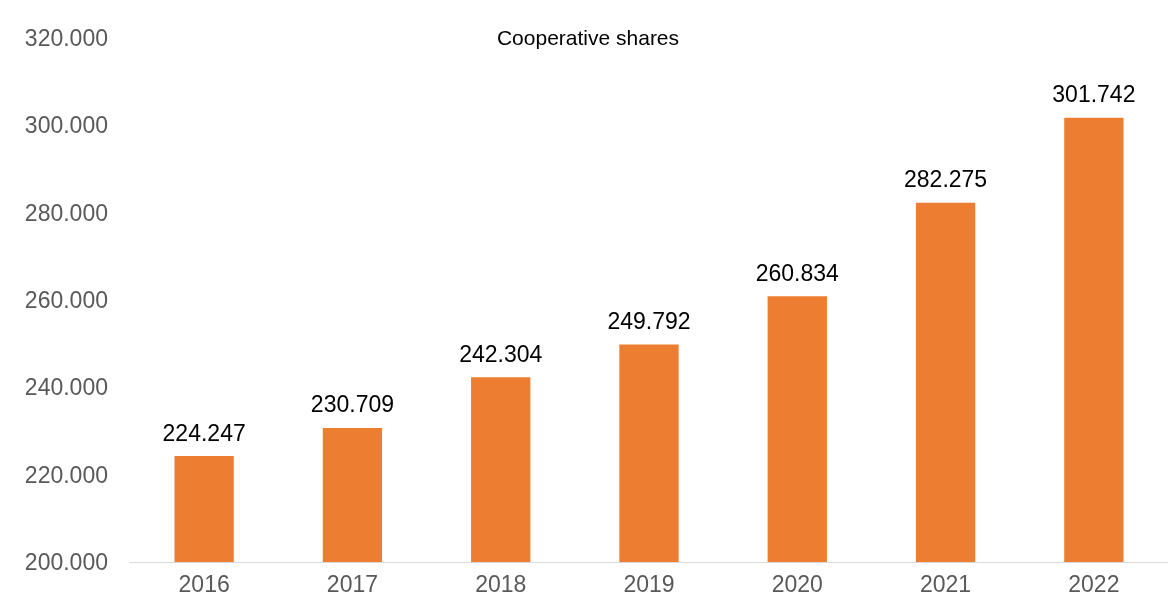 The height and width of the screenshot is (613, 1176). Describe the element at coordinates (1094, 94) in the screenshot. I see `data-label: 301.742` at that location.